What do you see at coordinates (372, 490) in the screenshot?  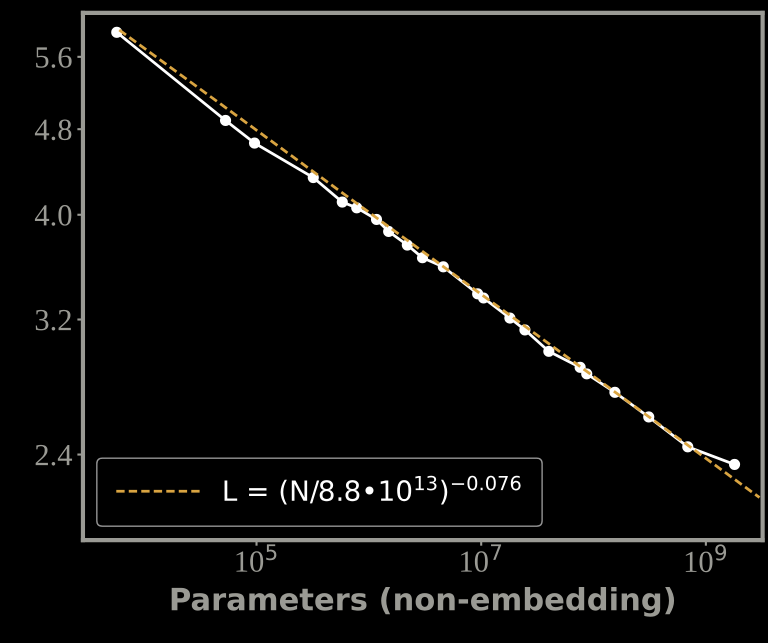 I see `legend-label: L = (N/8.8•10$^{13}$)$^{−0.076}$` at bounding box center [372, 490].